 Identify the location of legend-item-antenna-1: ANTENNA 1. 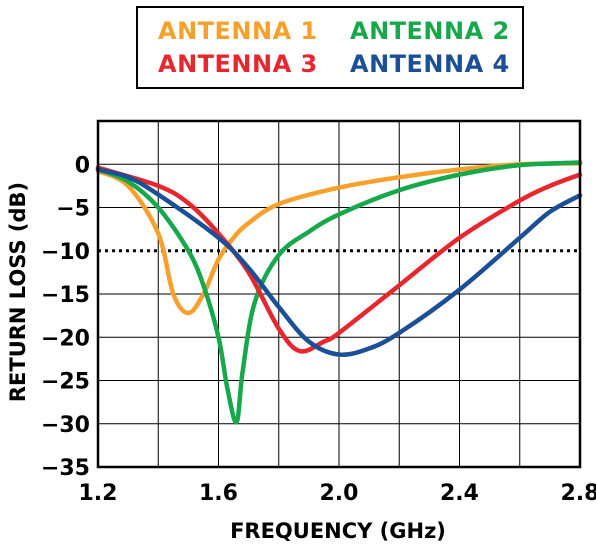
(238, 31).